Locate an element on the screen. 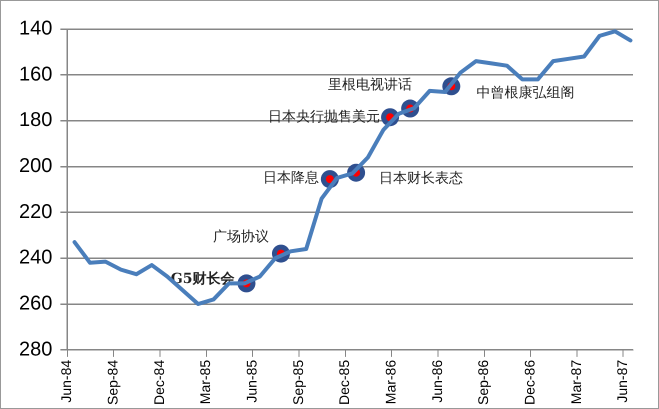 The height and width of the screenshot is (409, 659). x-tick-label: Dec-85 is located at coordinates (344, 382).